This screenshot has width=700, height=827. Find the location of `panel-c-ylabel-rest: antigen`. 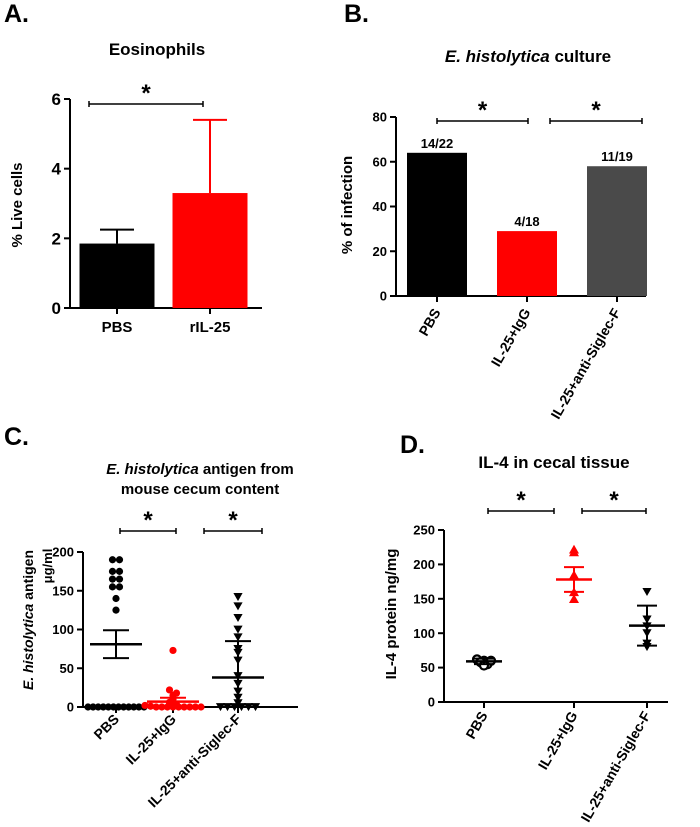

panel-c-ylabel-rest: antigen is located at coordinates (28, 577).